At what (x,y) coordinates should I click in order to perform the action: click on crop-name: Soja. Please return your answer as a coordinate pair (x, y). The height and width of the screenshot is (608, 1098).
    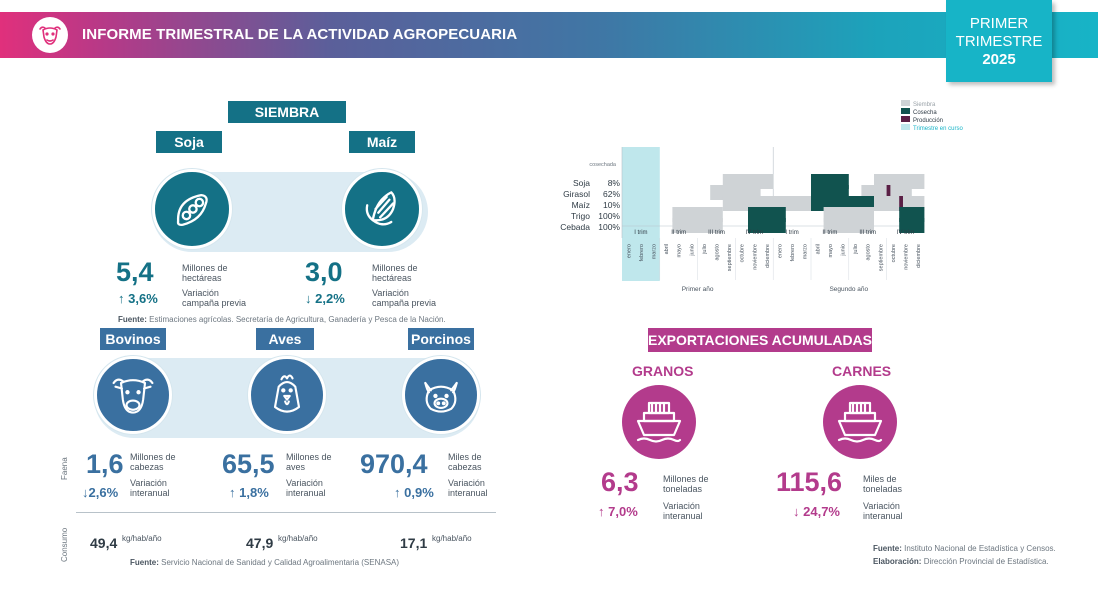
    Looking at the image, I should click on (581, 183).